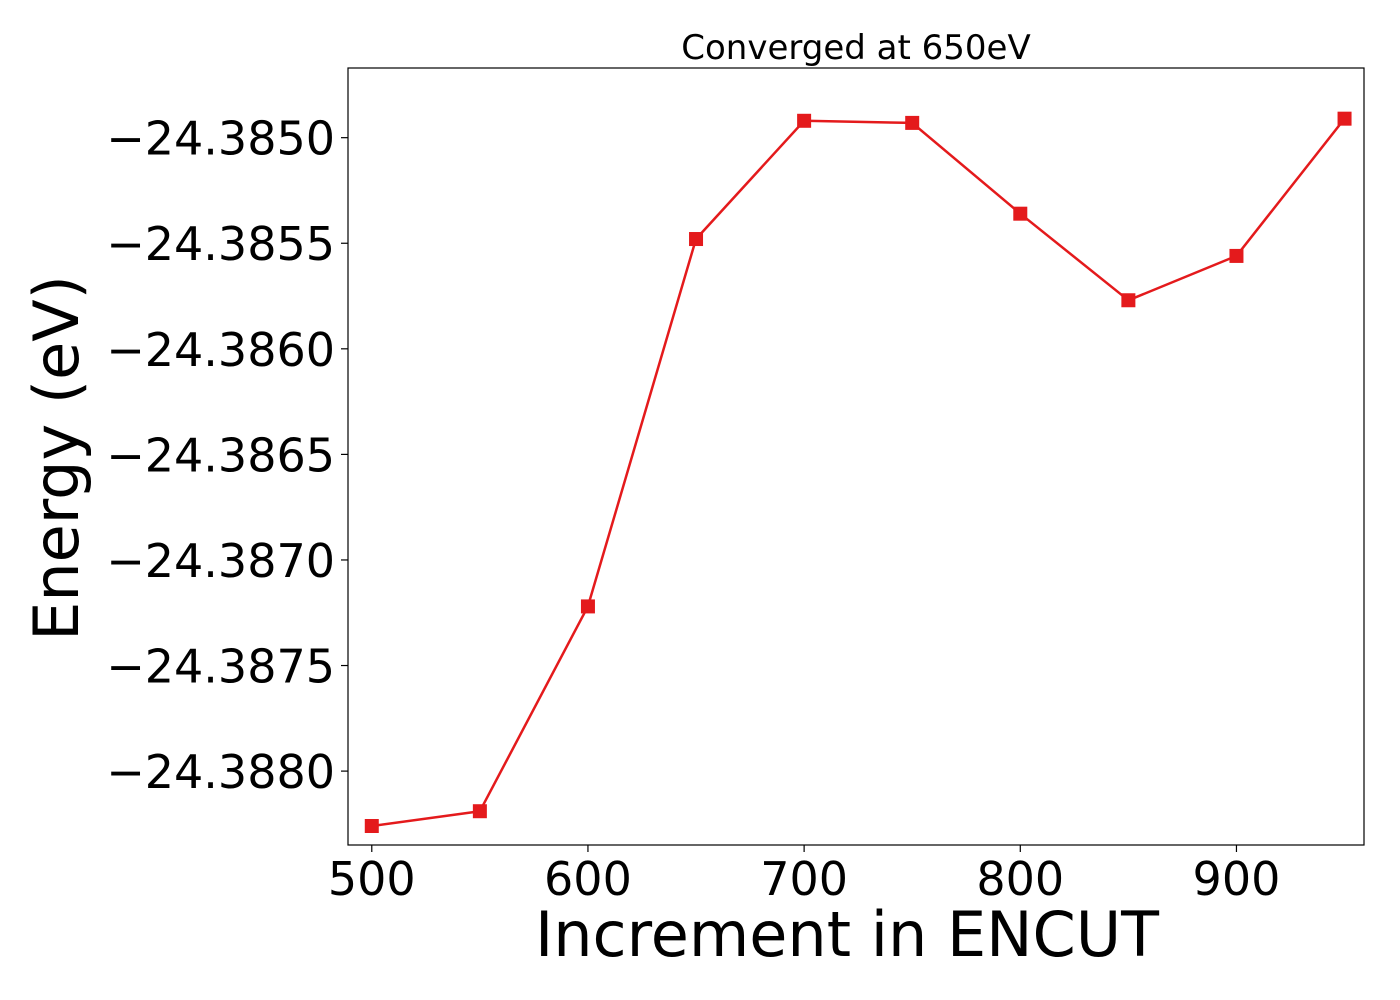  Describe the element at coordinates (220, 772) in the screenshot. I see `y-tick-label: −24.3880` at that location.